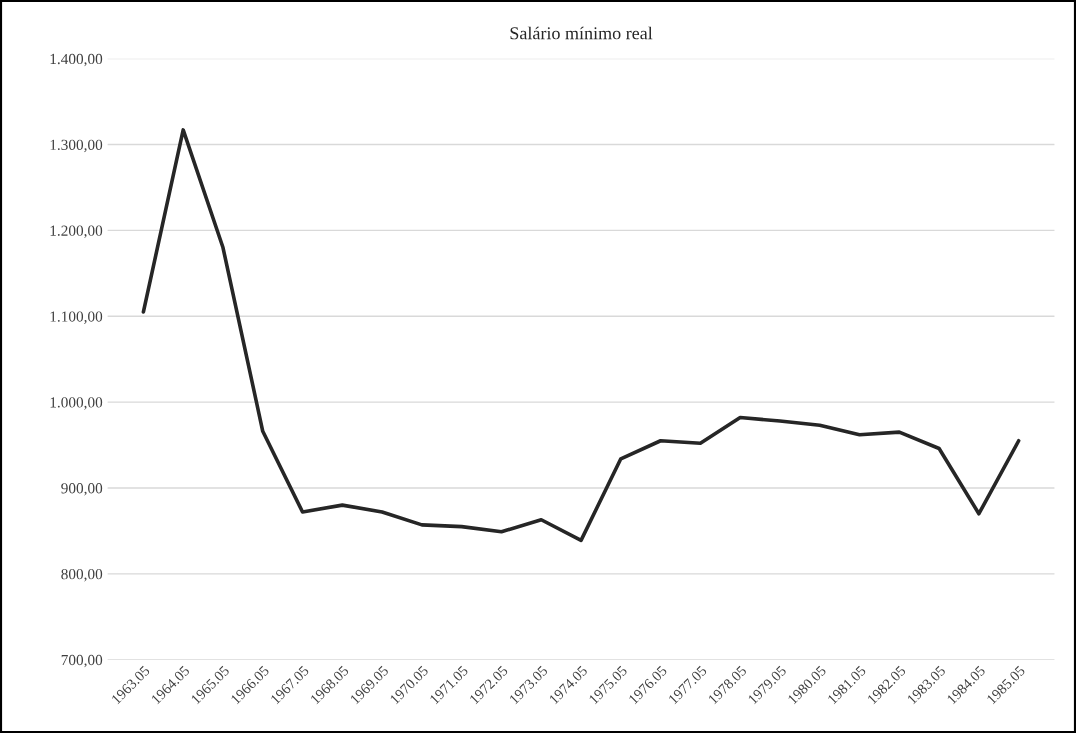  I want to click on y-tick-label: 700,00, so click(82, 661).